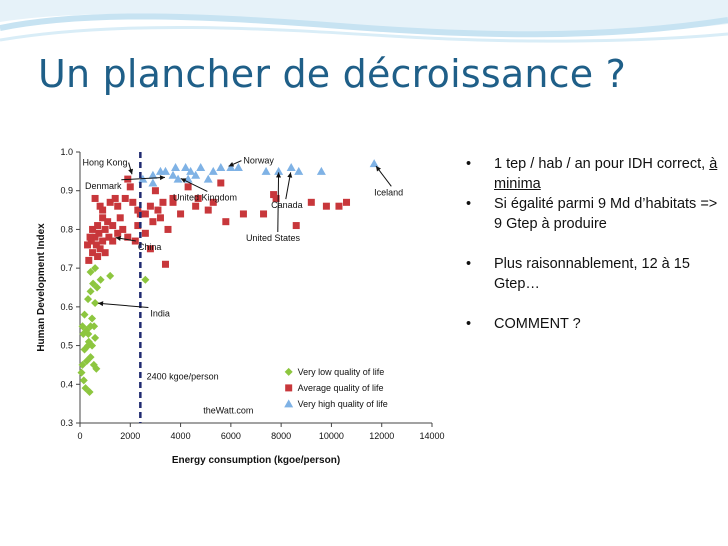  What do you see at coordinates (606, 174) in the screenshot?
I see `bullet-text-underlined: à minima` at bounding box center [606, 174].